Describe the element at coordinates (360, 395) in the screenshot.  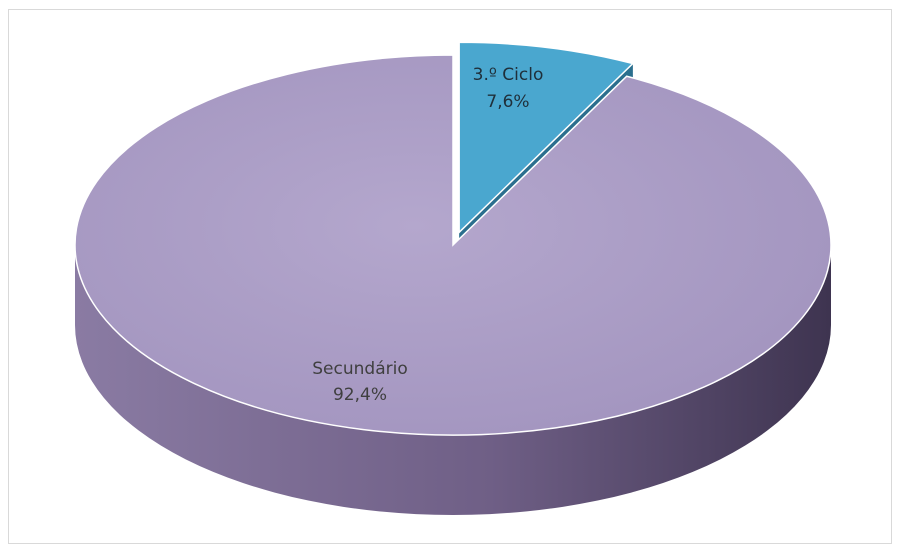
I see `slice-label-secundario-value: 92,4%` at that location.